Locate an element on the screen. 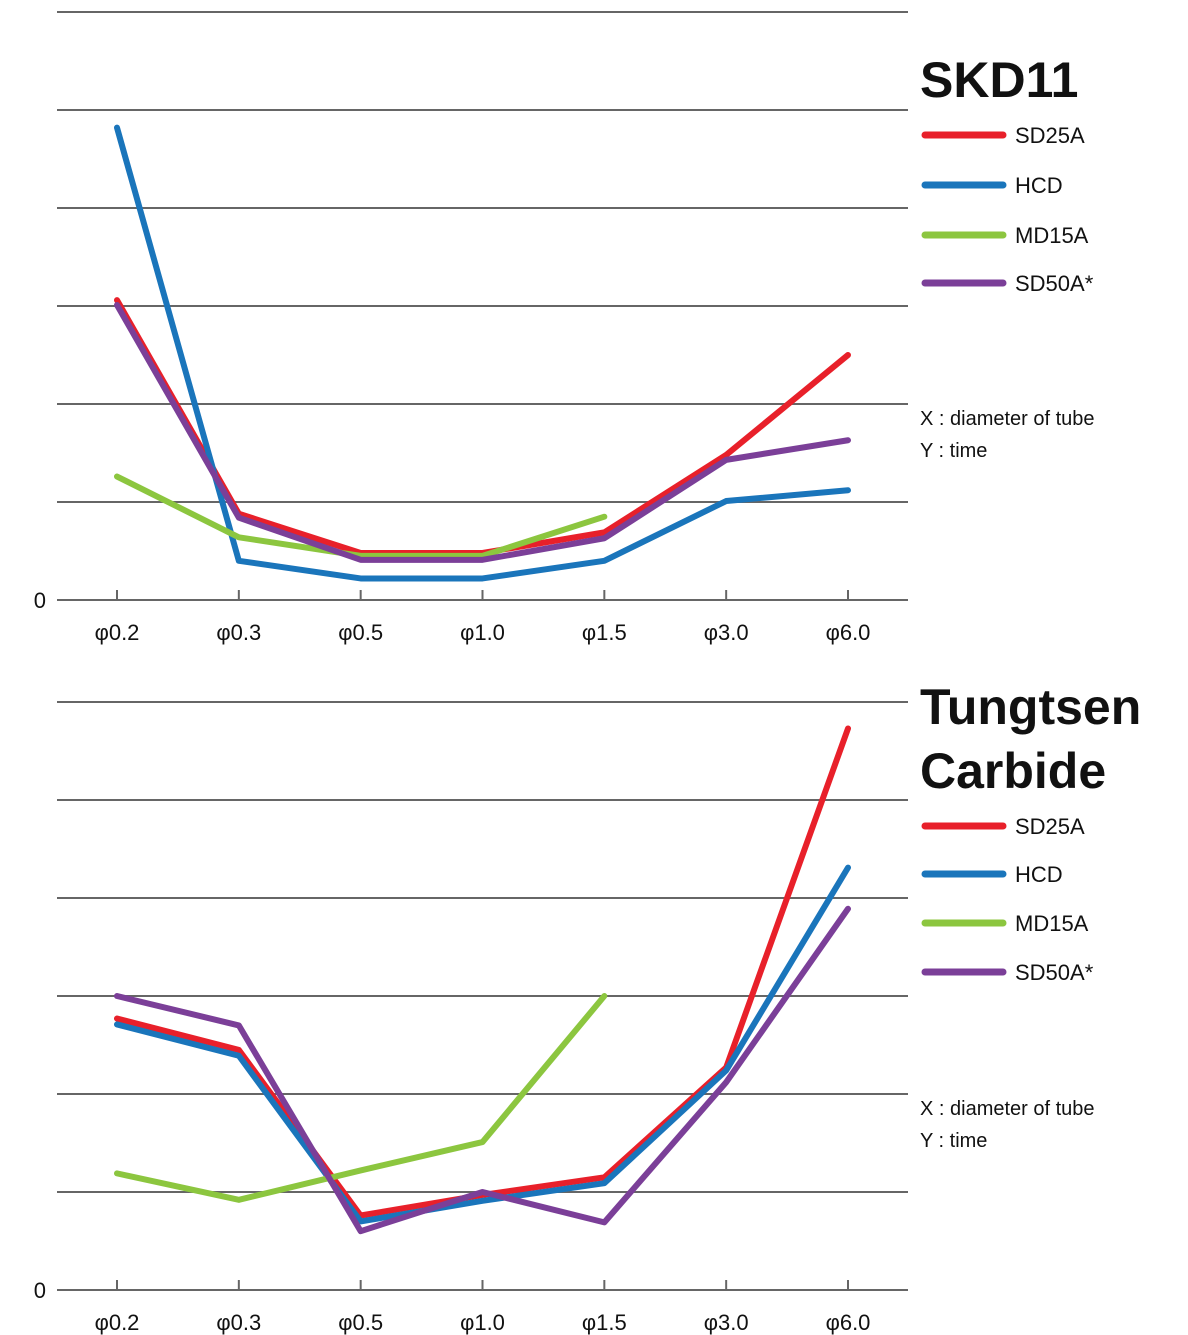  chart-title: Tungtsen Carbide is located at coordinates (1031, 739).